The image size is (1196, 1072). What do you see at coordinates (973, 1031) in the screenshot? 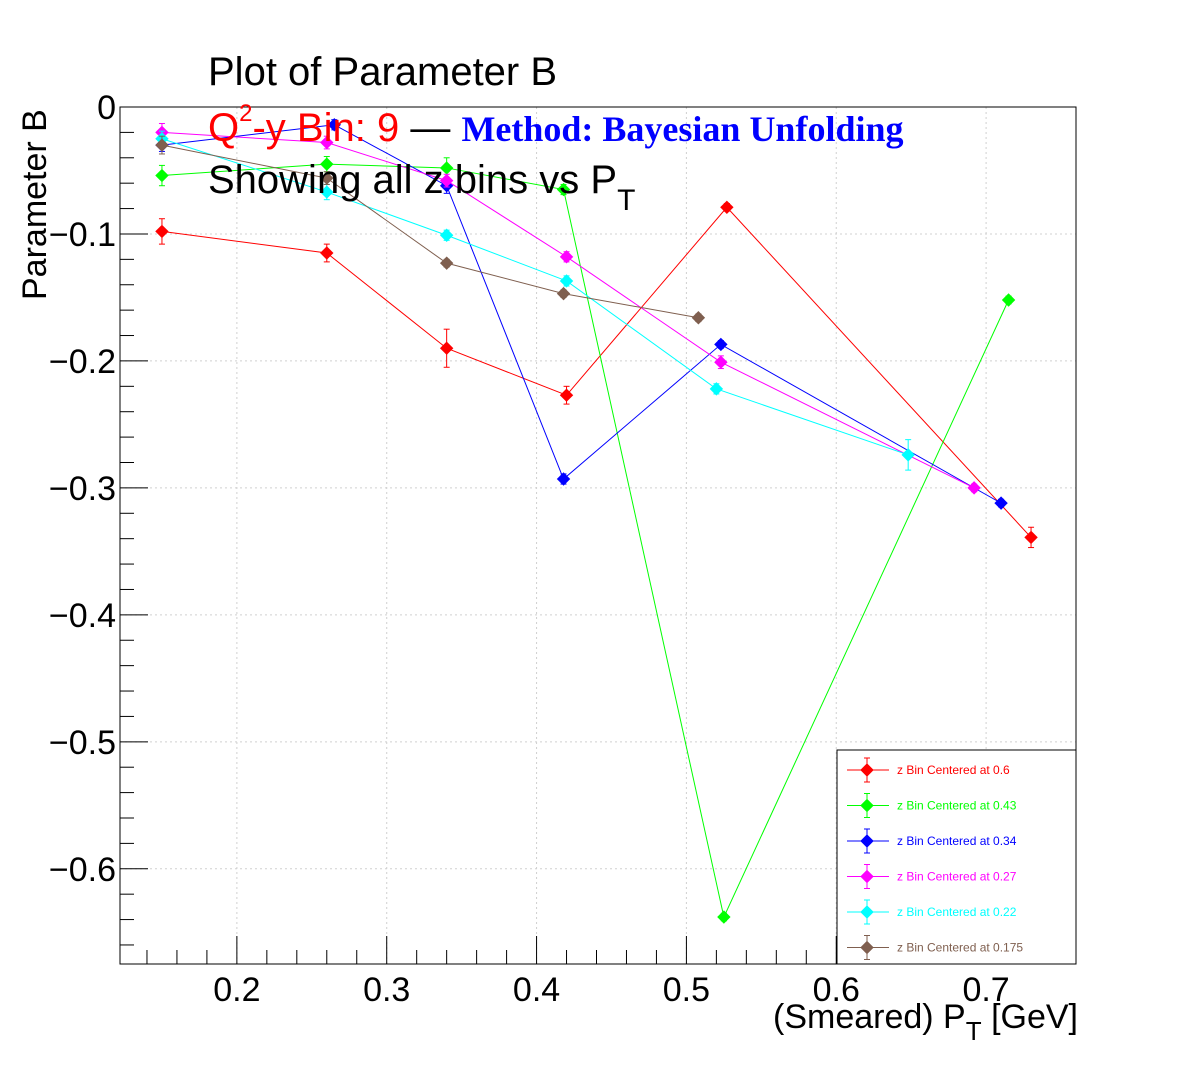
I see `x-axis-title-subscript: T` at bounding box center [973, 1031].